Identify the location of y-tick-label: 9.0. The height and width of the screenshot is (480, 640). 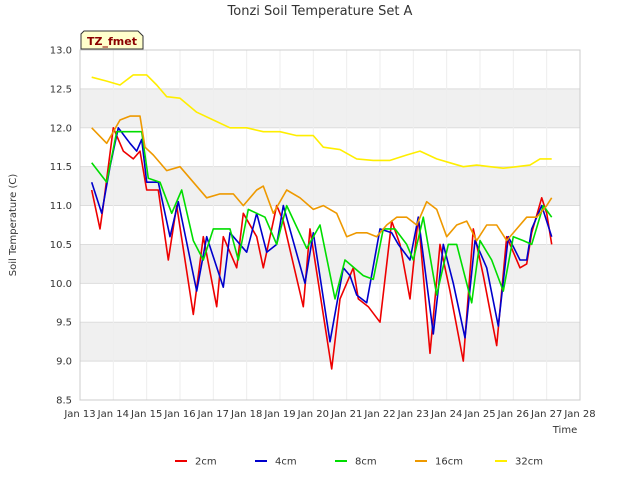
(64, 362).